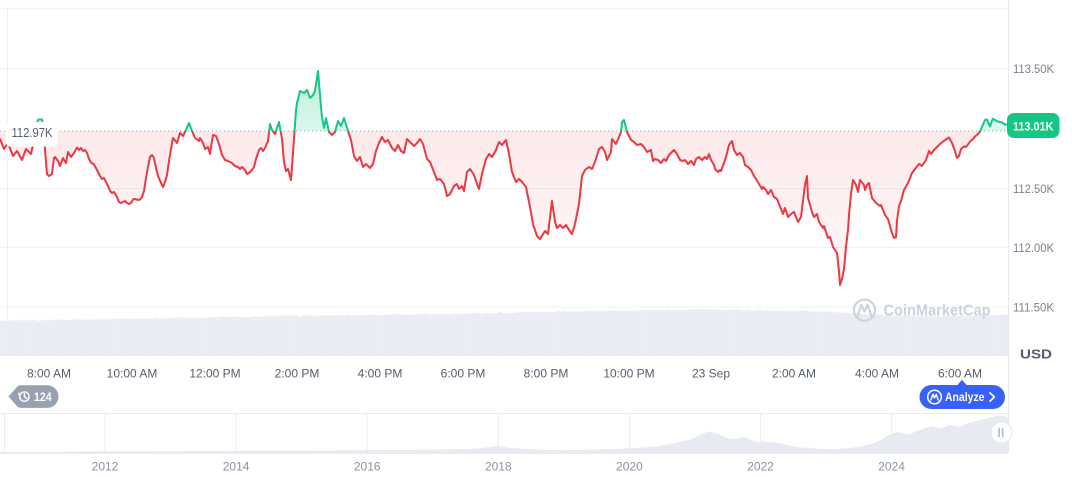 Image resolution: width=1072 pixels, height=477 pixels. Describe the element at coordinates (546, 374) in the screenshot. I see `svg-text: 8:00 PM` at that location.